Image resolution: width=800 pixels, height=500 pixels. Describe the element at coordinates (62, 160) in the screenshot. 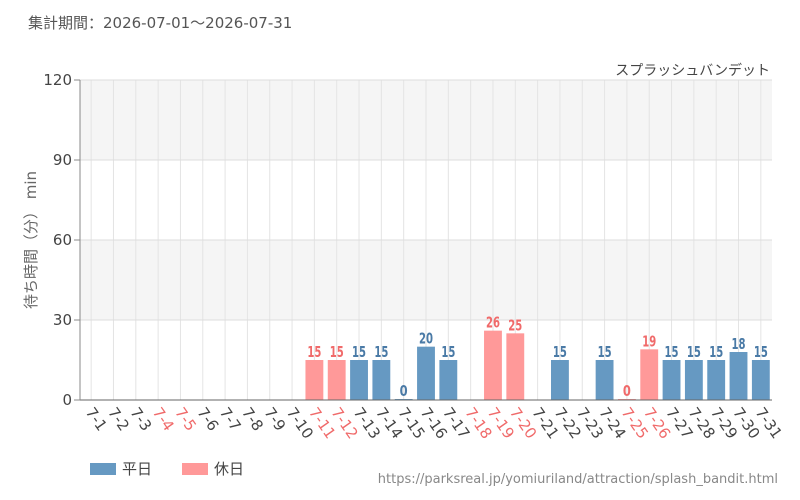

I see `y-tick-label: 90` at that location.